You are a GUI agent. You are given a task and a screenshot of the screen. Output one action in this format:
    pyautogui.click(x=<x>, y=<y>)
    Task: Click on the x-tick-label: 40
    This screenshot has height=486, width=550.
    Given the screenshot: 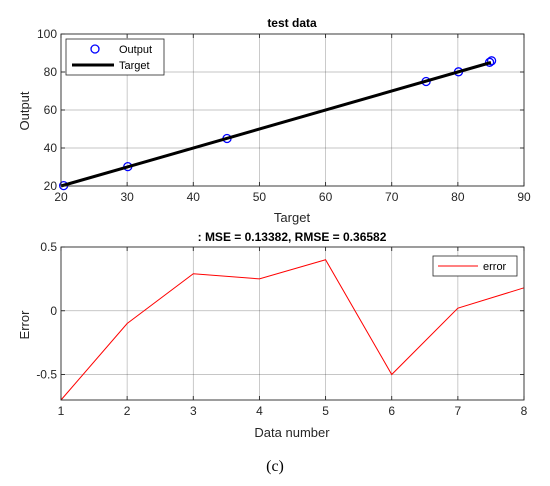 What is the action you would take?
    pyautogui.click(x=194, y=197)
    